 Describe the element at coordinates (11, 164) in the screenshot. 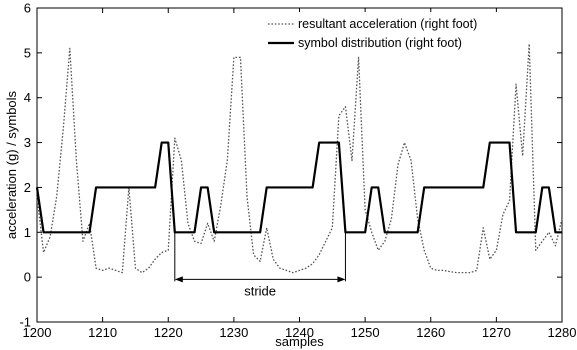

I see `y-axis-label: acceleration (g) / symbols` at that location.